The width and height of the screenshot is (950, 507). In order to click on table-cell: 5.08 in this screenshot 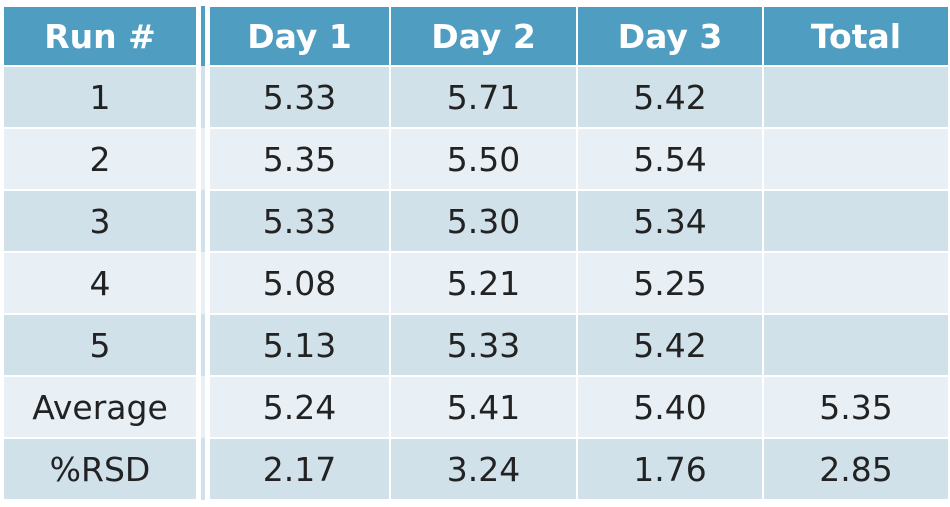, I will do `click(296, 283)`.